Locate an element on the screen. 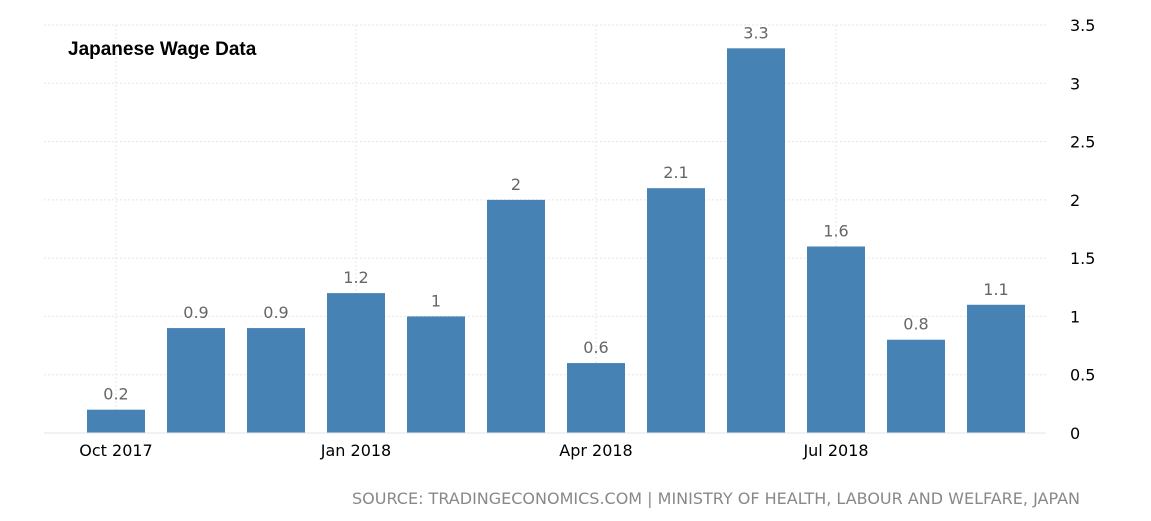  data-label: 2.1 is located at coordinates (675, 172).